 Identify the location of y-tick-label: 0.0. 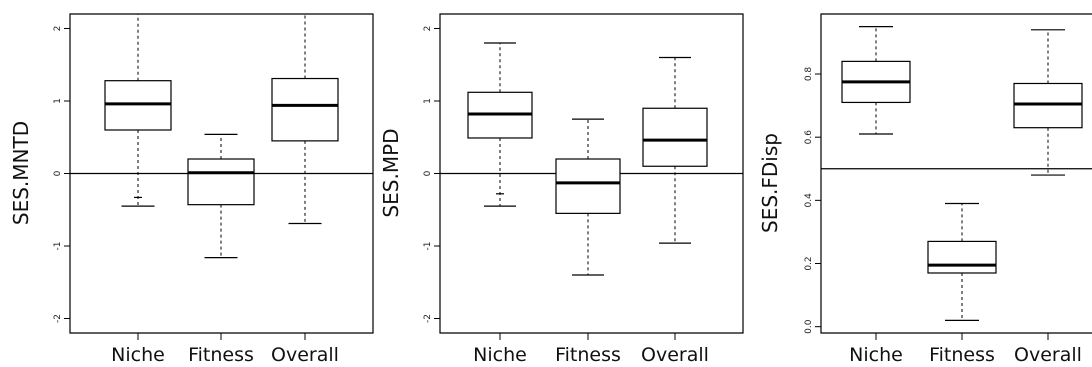
(809, 326).